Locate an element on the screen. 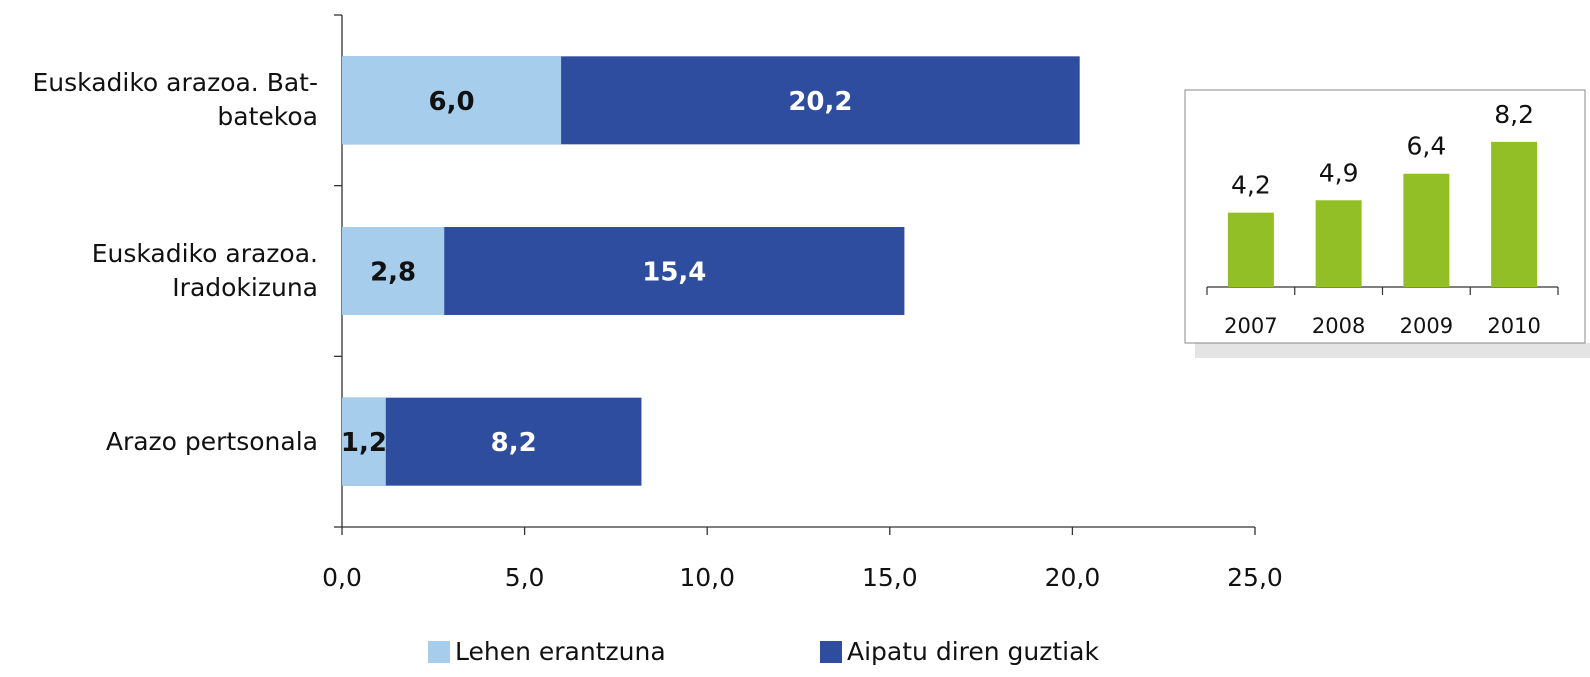 This screenshot has height=677, width=1590. data-label: 2,8 is located at coordinates (393, 273).